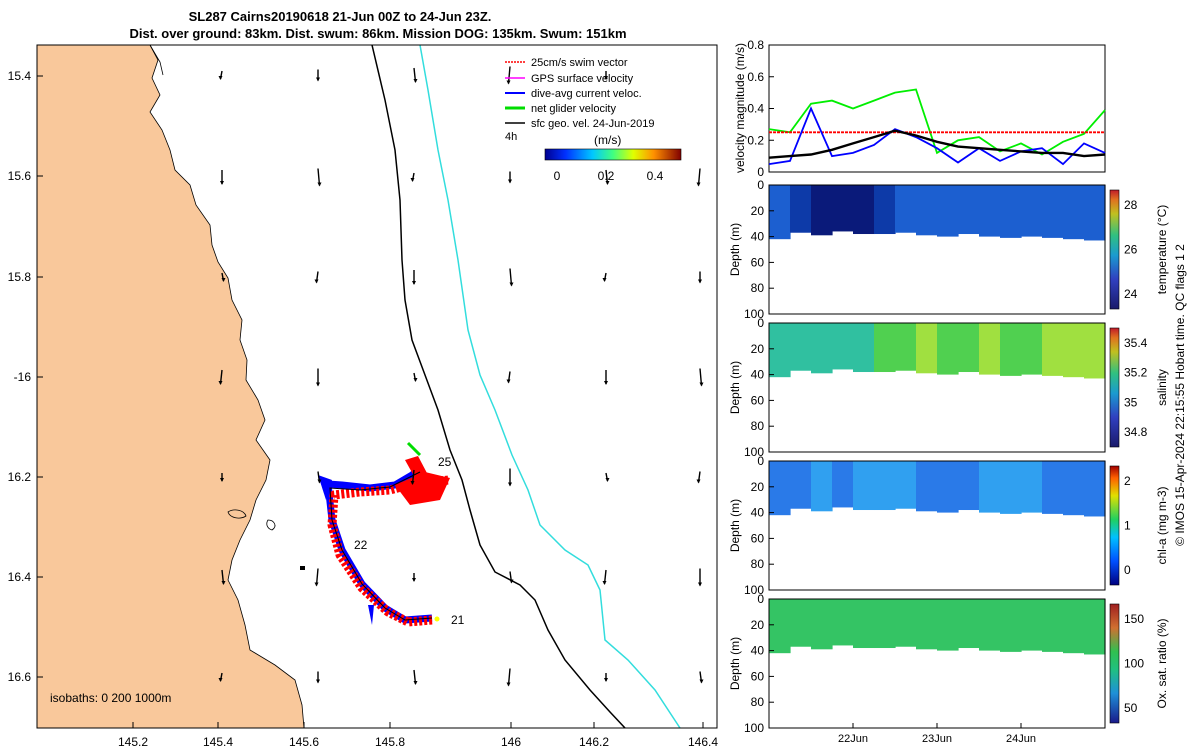  Describe the element at coordinates (20, 477) in the screenshot. I see `map-y-tick-label: 16.2` at that location.